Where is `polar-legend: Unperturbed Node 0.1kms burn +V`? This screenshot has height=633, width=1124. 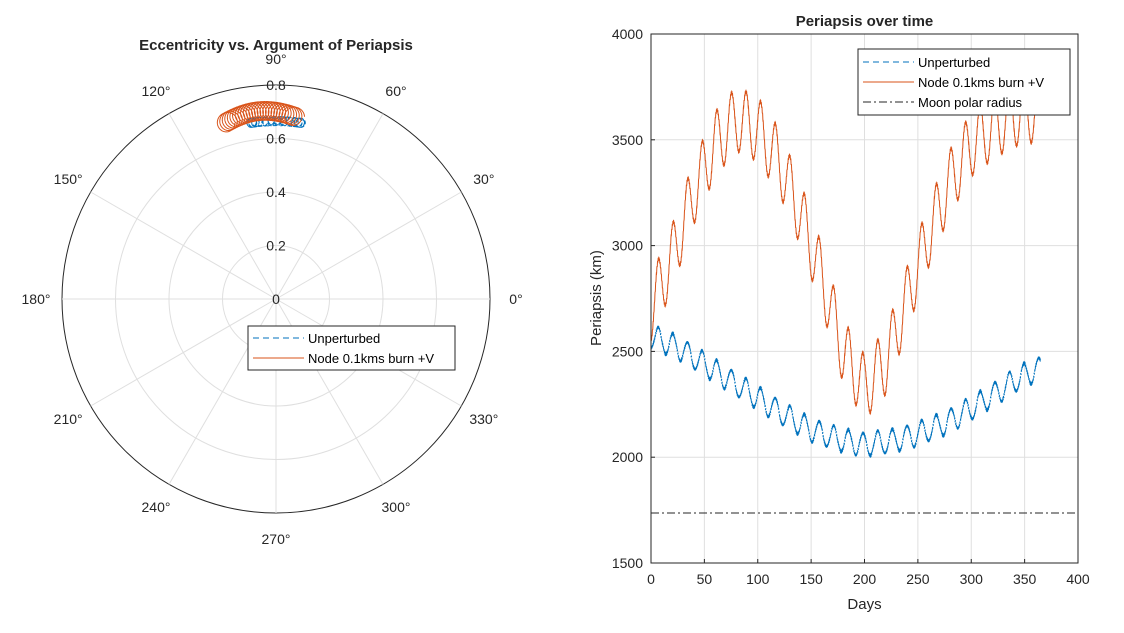 polar-legend: Unperturbed Node 0.1kms burn +V is located at coordinates (351, 348).